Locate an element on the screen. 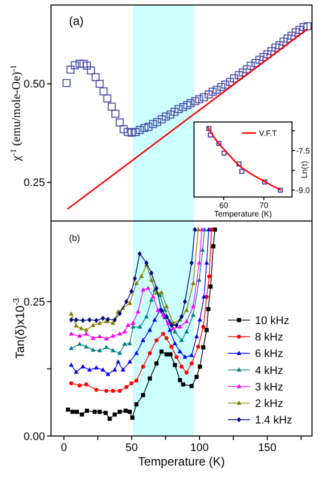 This screenshot has width=320, height=480. y2-tick-label: -7.5 is located at coordinates (303, 151).